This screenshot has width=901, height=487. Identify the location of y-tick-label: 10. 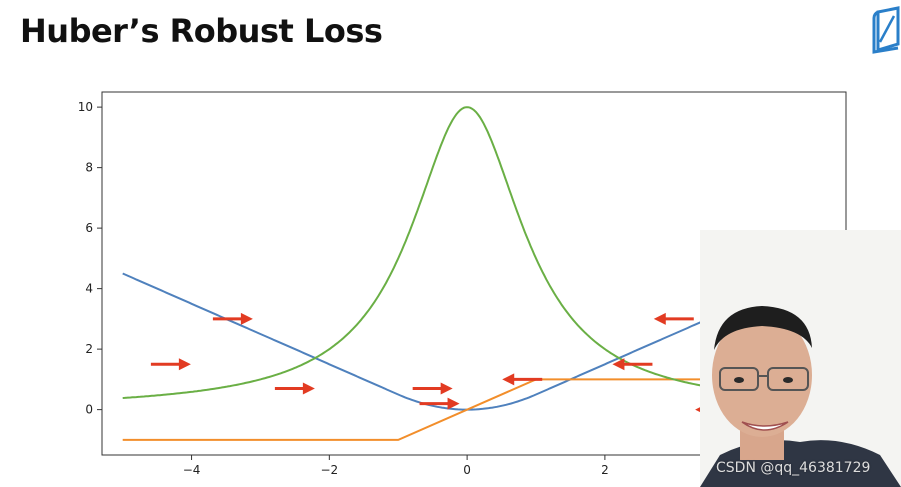
(85, 107).